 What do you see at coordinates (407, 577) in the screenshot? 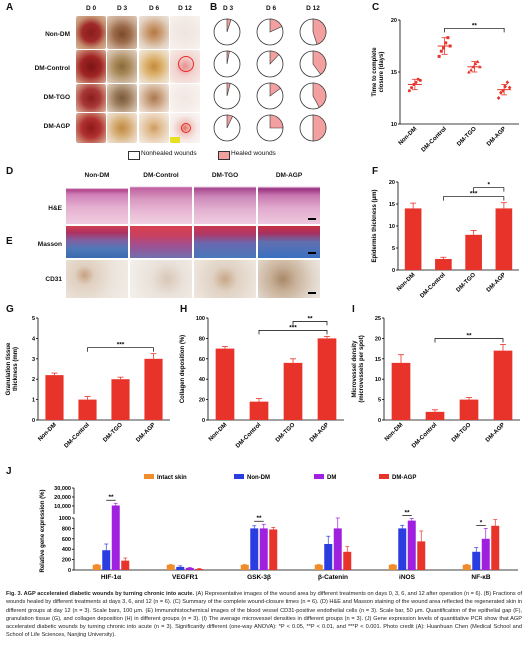
I see `x-tick-label: iNOS` at bounding box center [407, 577].